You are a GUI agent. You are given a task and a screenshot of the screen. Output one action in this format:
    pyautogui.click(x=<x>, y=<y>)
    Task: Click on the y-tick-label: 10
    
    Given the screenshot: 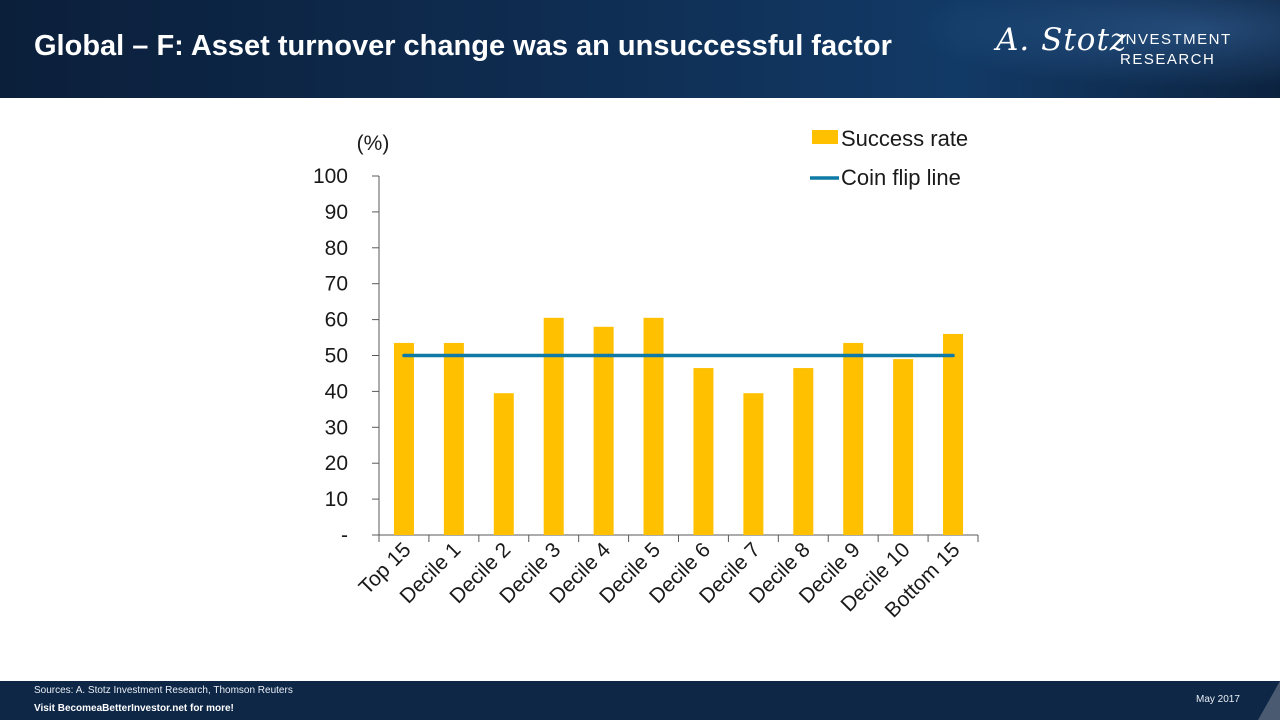 What is the action you would take?
    pyautogui.click(x=336, y=499)
    